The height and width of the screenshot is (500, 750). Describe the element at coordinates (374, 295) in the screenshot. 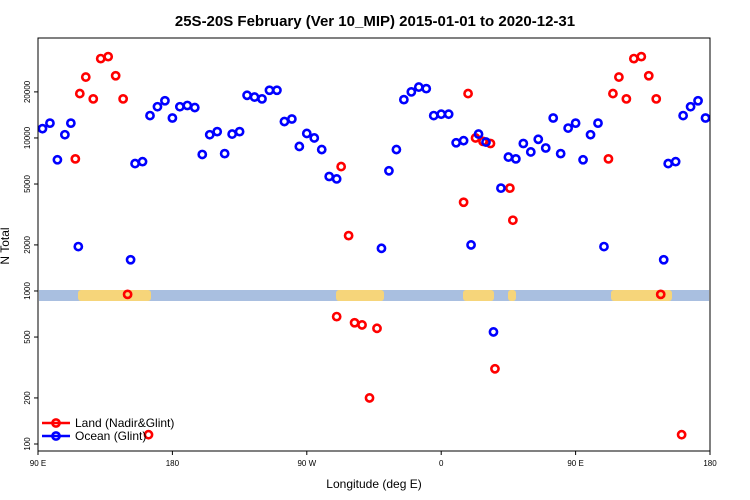

I see `longitude-map-strip` at that location.